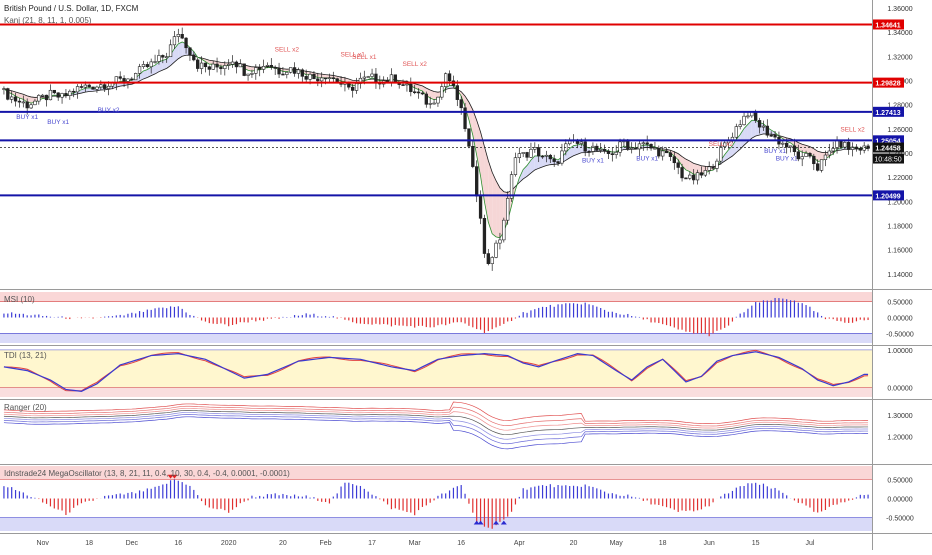  Describe the element at coordinates (109, 110) in the screenshot. I see `signal-label: BUY x2` at that location.